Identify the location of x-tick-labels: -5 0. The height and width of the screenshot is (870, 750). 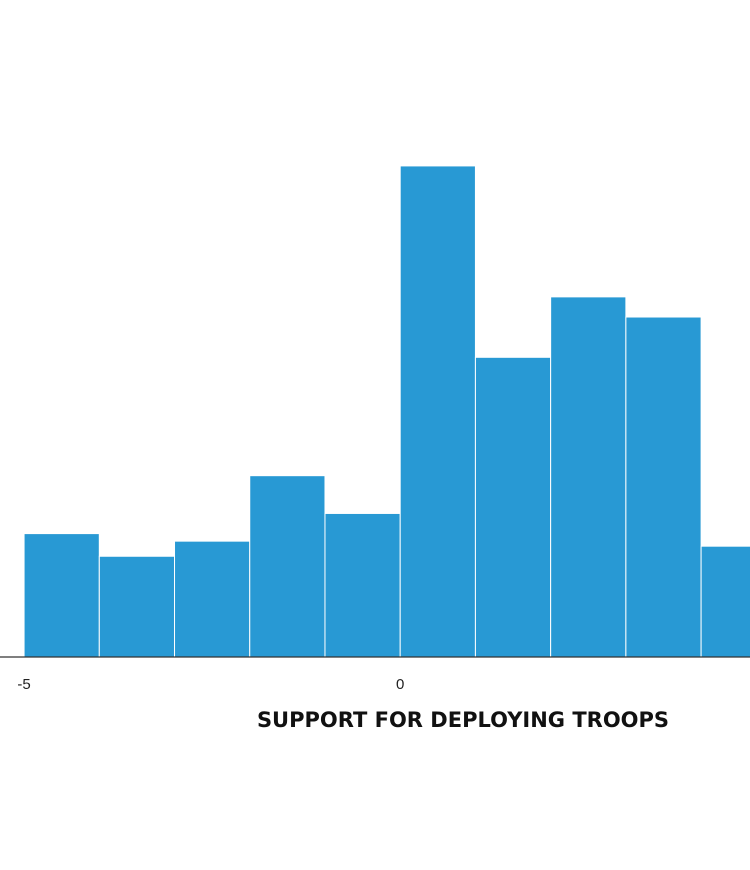
(210, 684).